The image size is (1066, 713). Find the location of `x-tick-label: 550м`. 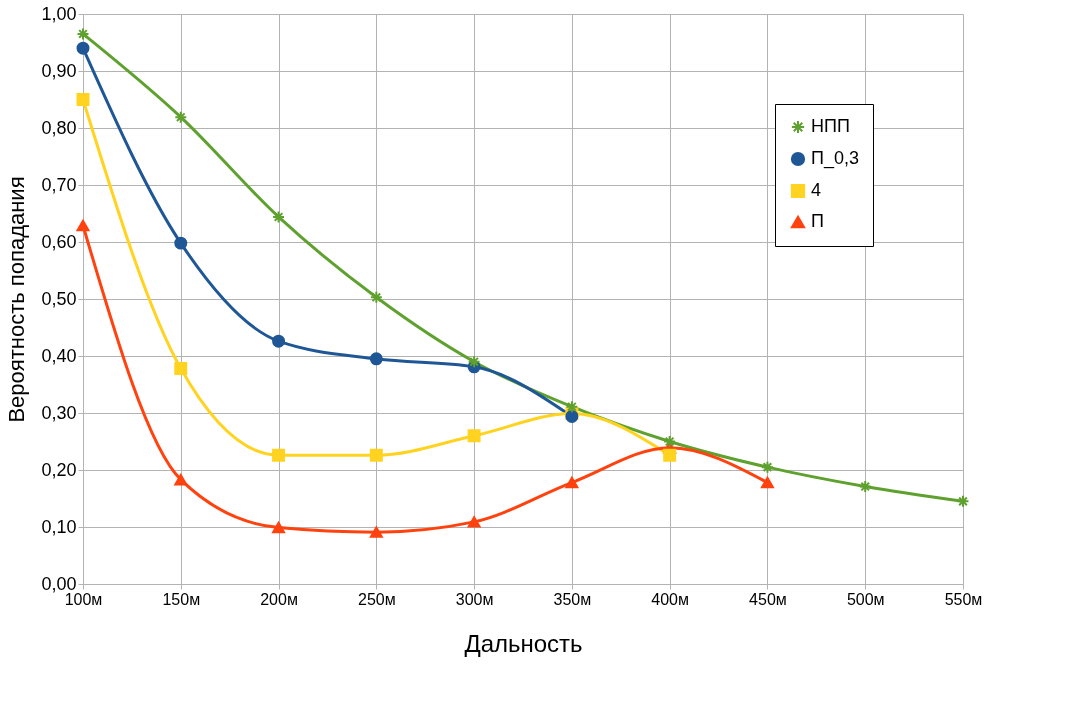

x-tick-label: 550м is located at coordinates (963, 599).